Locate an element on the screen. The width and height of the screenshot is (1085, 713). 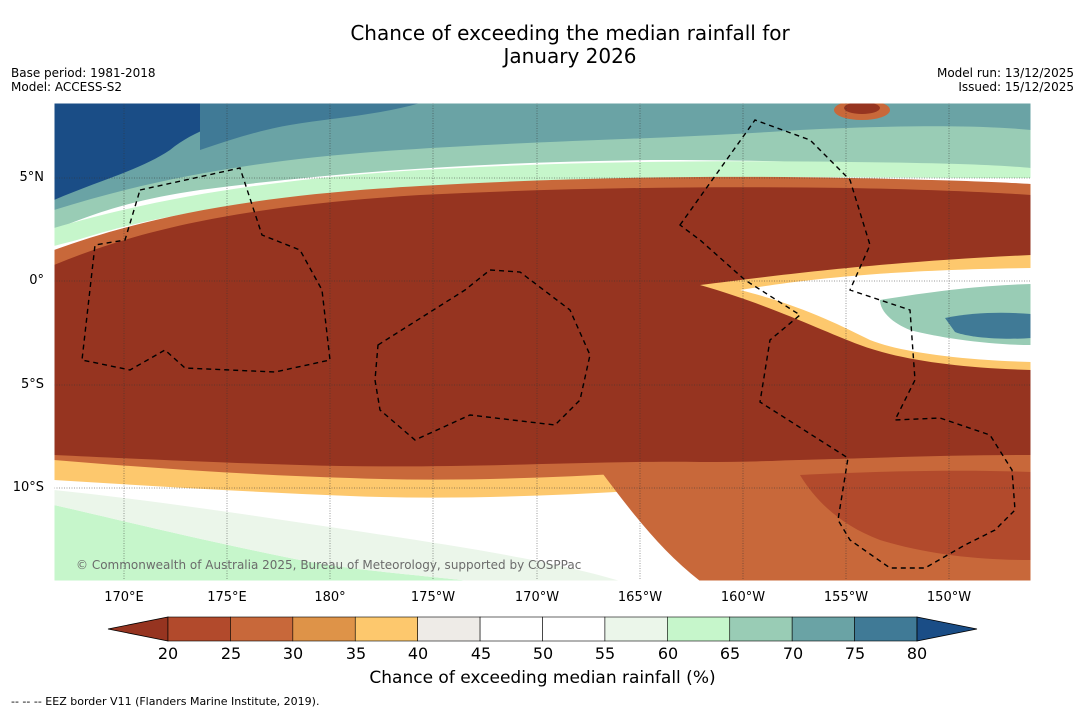
lon-label-150w: 150°W is located at coordinates (949, 597).